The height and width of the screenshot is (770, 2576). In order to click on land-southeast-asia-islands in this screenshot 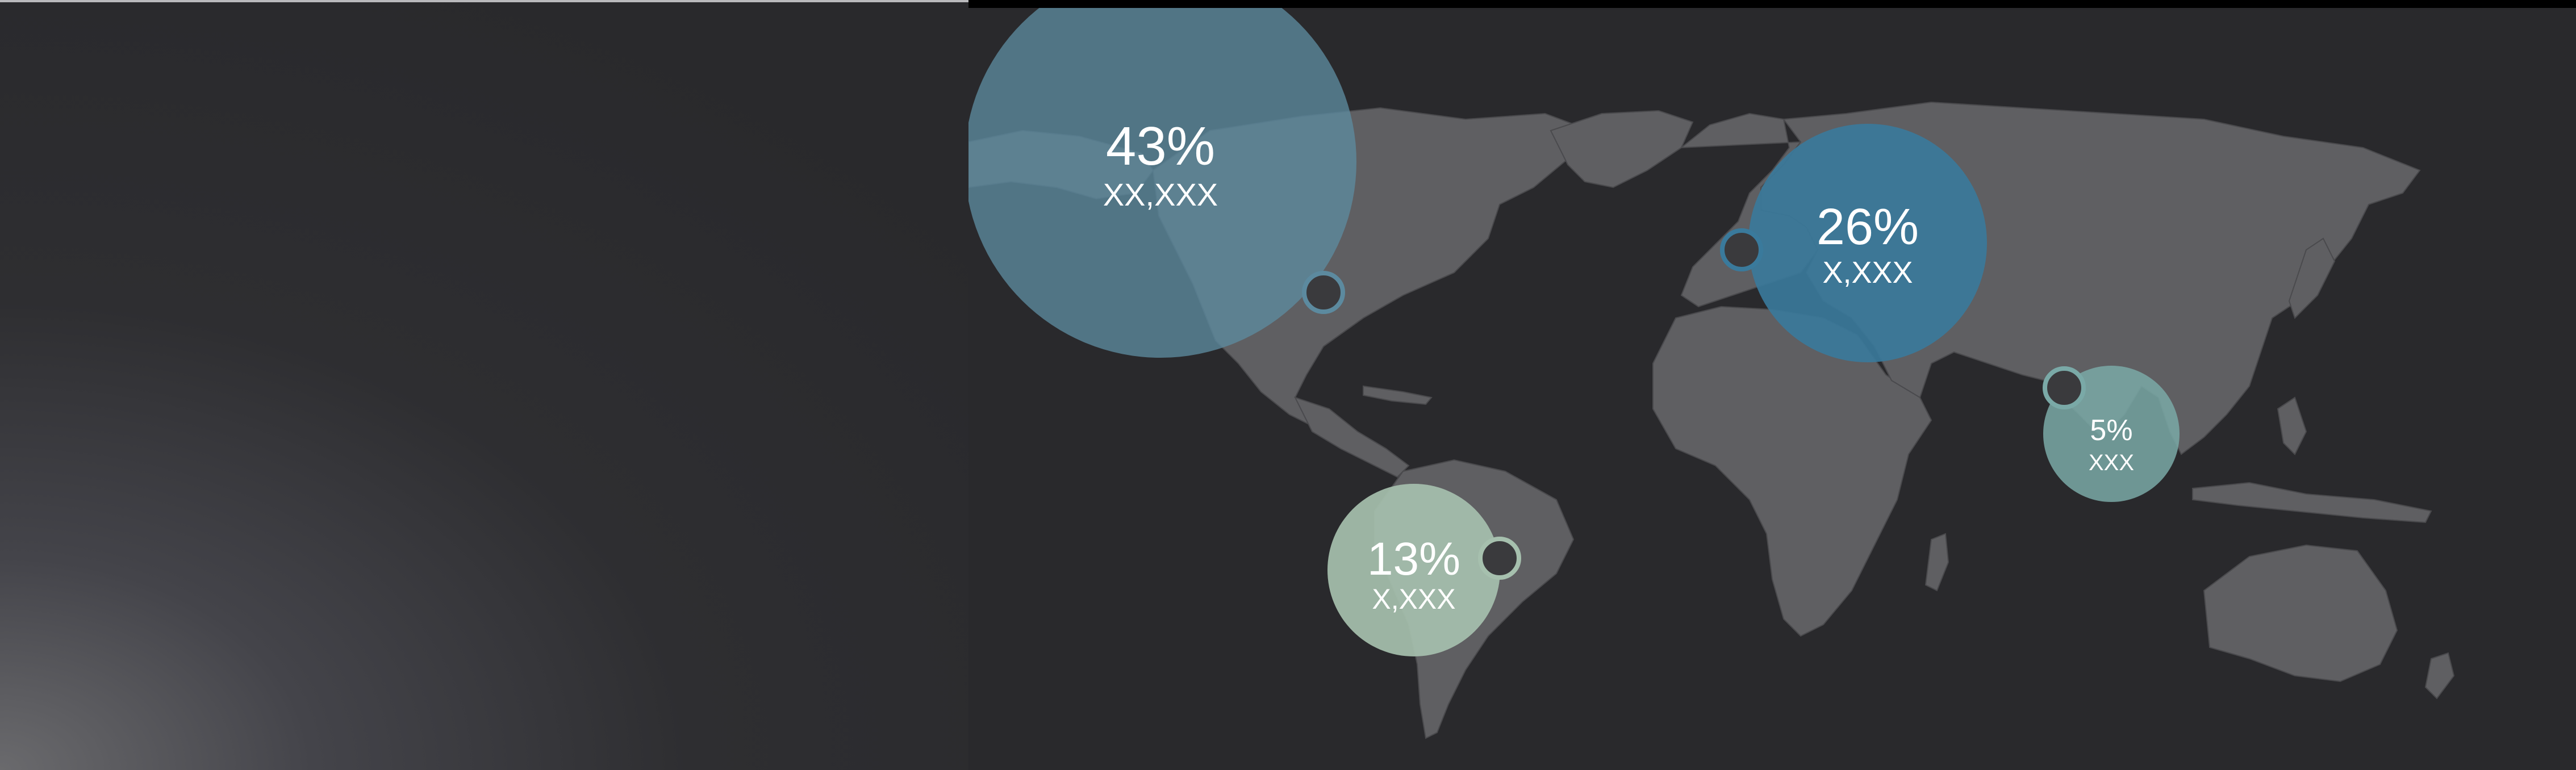, I will do `click(2312, 503)`.